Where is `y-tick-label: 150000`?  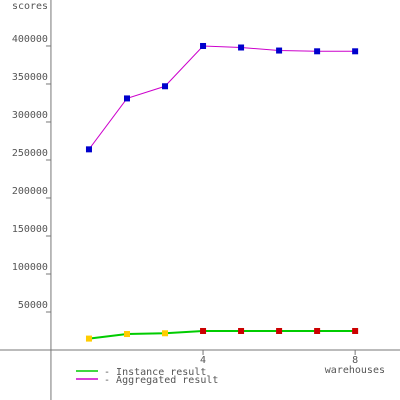
y-tick-label: 150000 is located at coordinates (30, 229).